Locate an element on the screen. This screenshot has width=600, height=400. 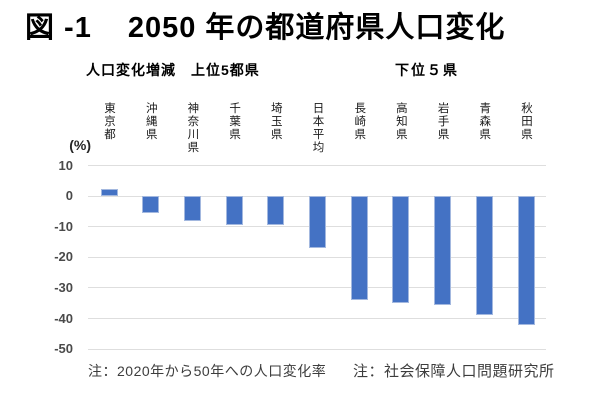
bar-saitama is located at coordinates (276, 211).